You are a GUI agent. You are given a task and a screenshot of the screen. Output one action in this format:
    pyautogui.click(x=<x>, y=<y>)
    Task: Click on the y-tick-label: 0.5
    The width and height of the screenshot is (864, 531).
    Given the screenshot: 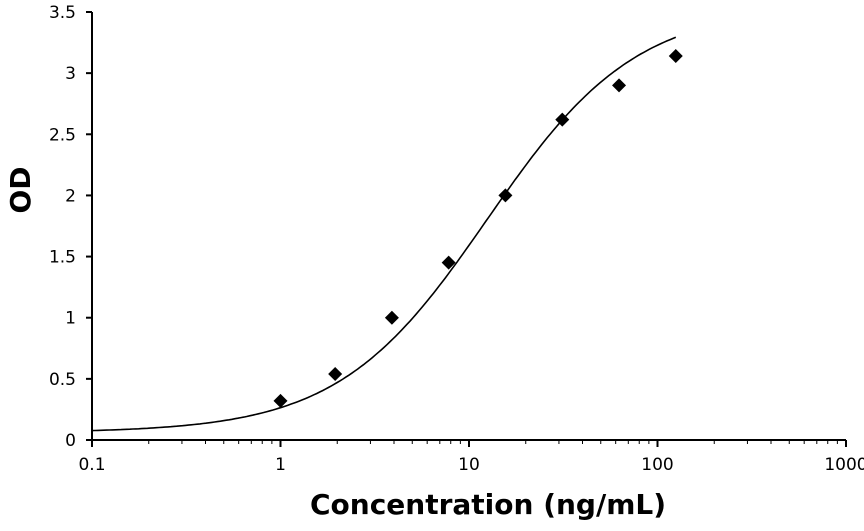 What is the action you would take?
    pyautogui.click(x=62, y=380)
    